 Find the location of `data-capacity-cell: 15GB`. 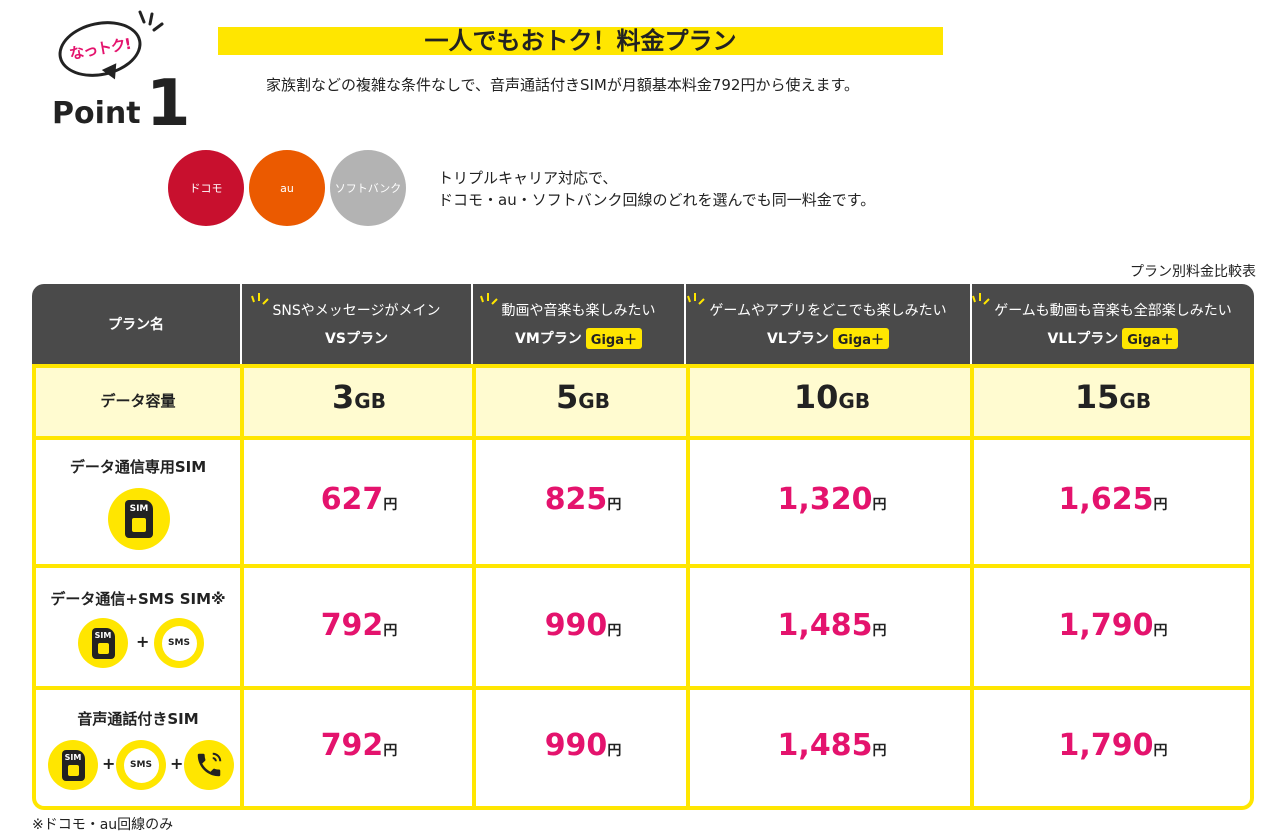

data-capacity-cell: 15GB is located at coordinates (1113, 397).